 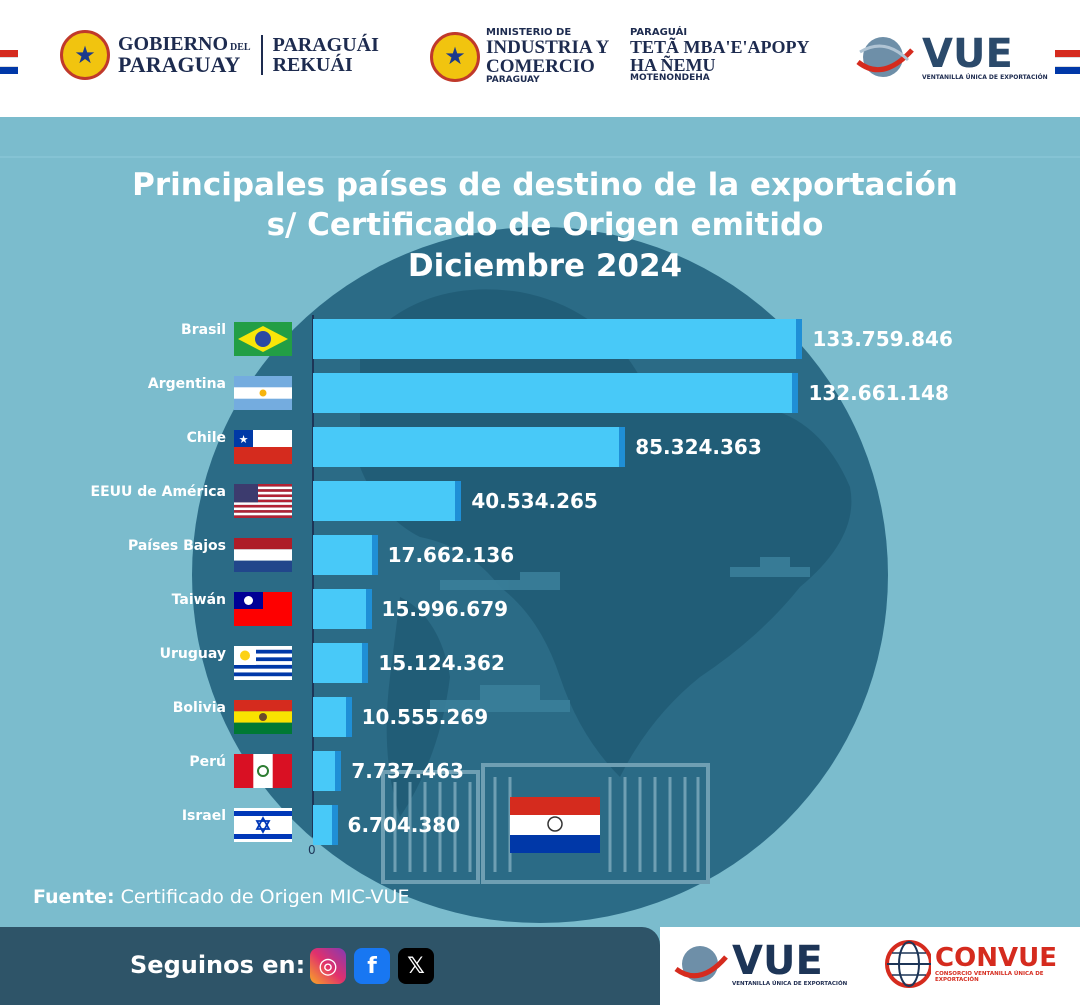 What do you see at coordinates (720, 47) in the screenshot?
I see `guarani-line1: TETÃ MBA'E'APOPY` at bounding box center [720, 47].